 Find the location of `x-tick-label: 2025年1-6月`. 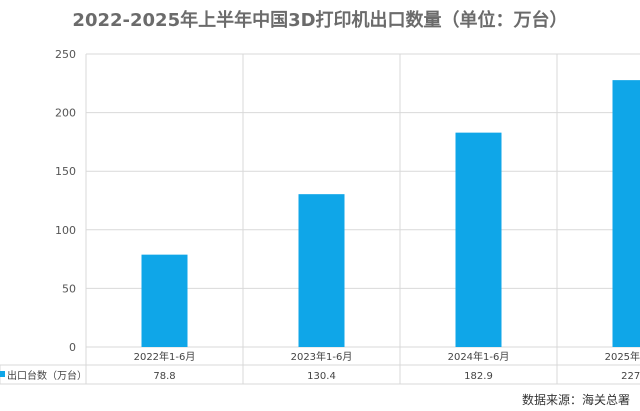

x-tick-label: 2025年1-6月 is located at coordinates (622, 356).